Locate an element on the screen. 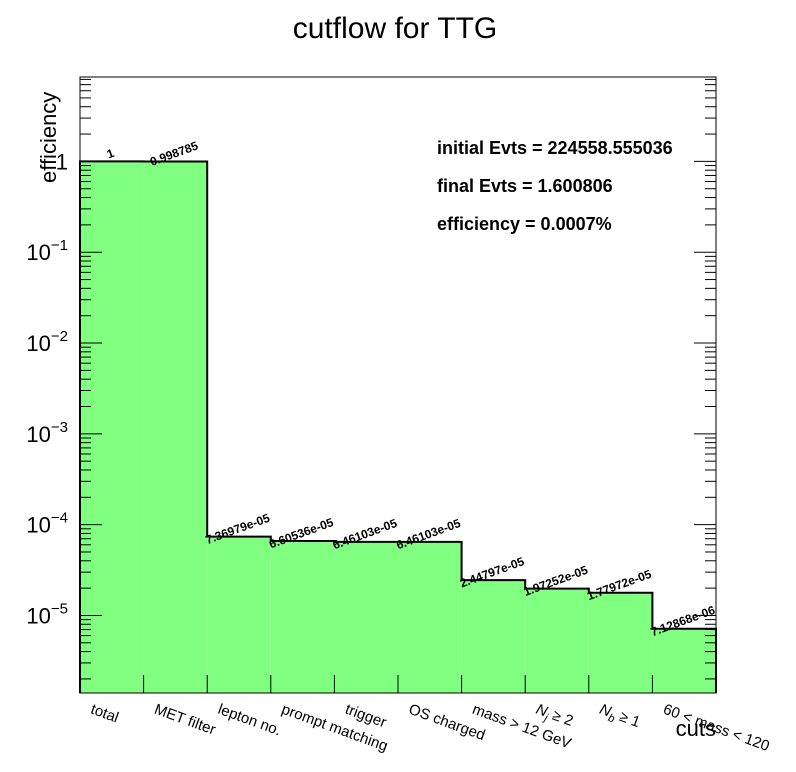  initial-events-text: initial Evts = 224558.555036 is located at coordinates (555, 148).